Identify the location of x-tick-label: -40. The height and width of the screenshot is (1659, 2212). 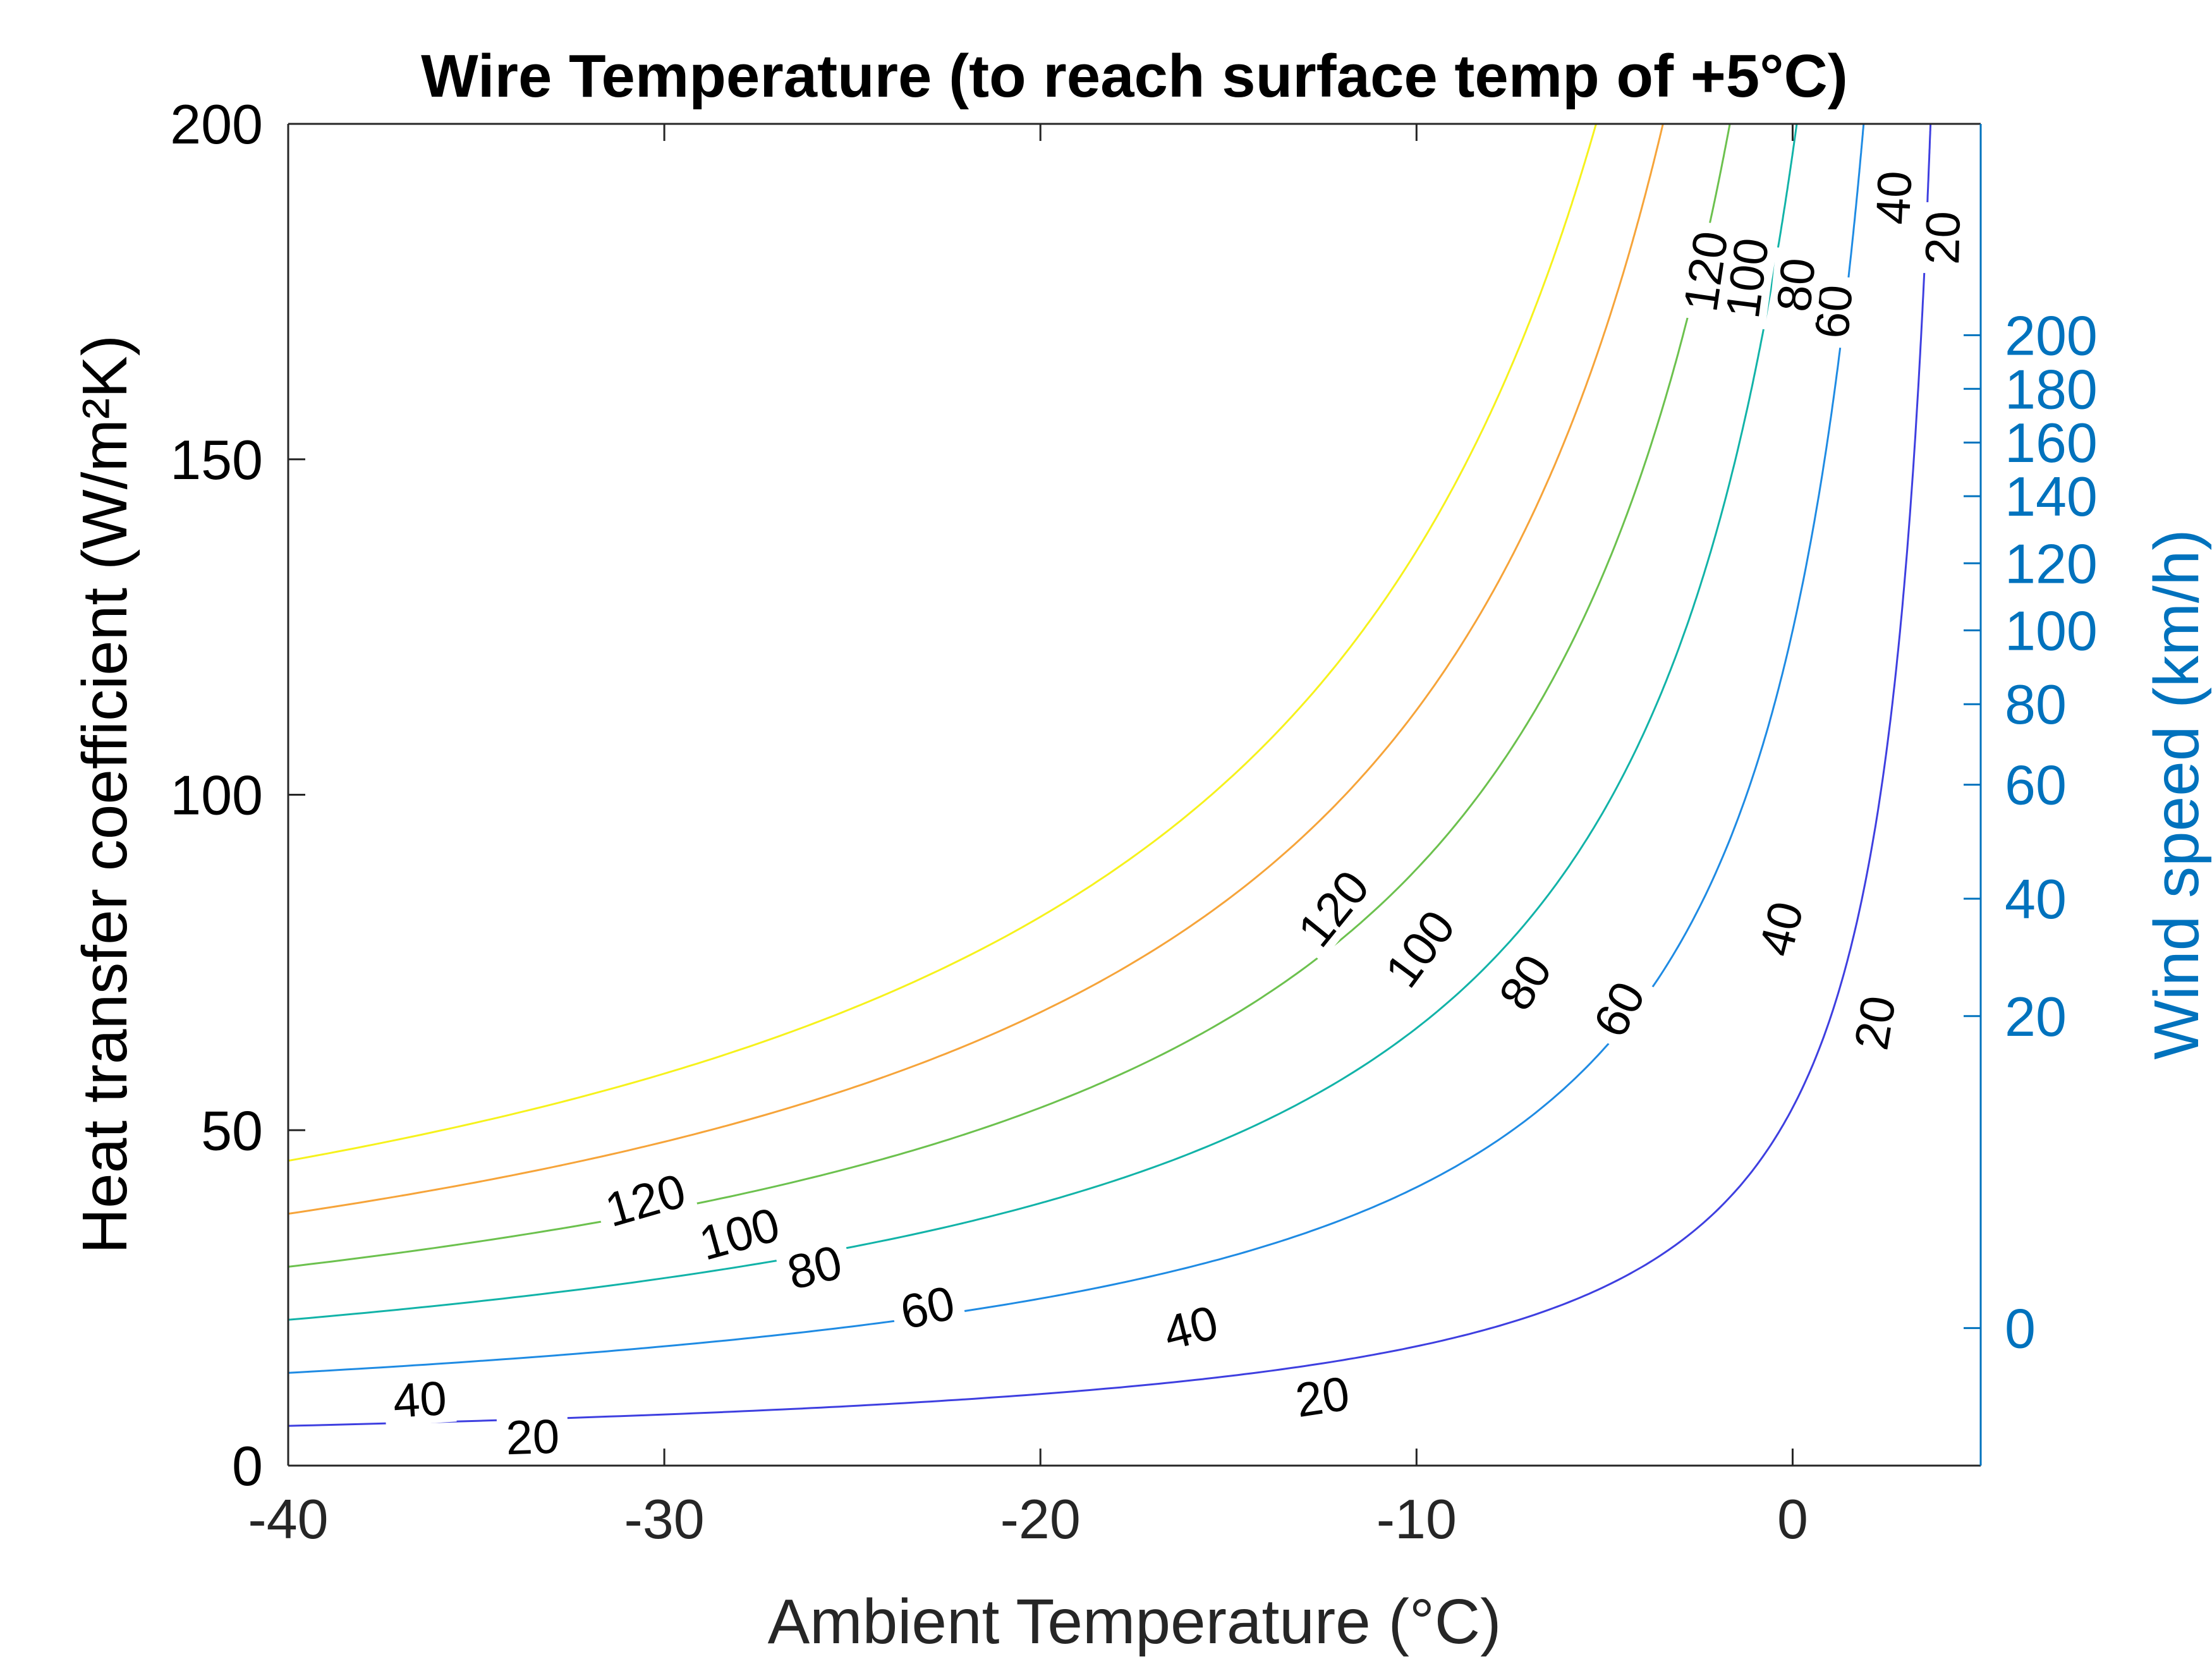
(288, 1519).